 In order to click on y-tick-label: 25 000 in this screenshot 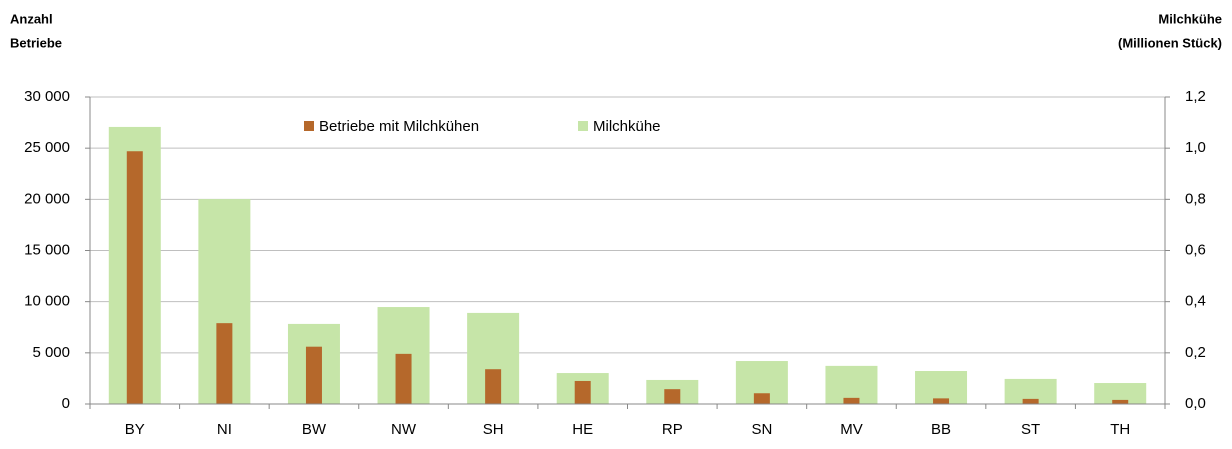, I will do `click(47, 147)`.